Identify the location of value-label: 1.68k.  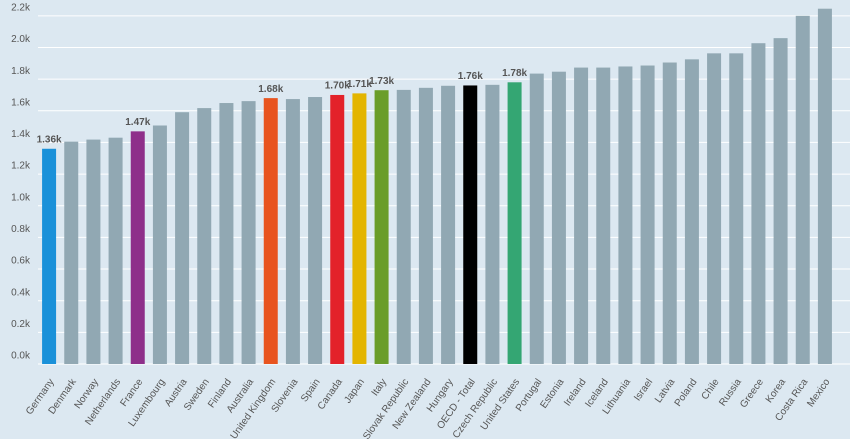
(270, 89).